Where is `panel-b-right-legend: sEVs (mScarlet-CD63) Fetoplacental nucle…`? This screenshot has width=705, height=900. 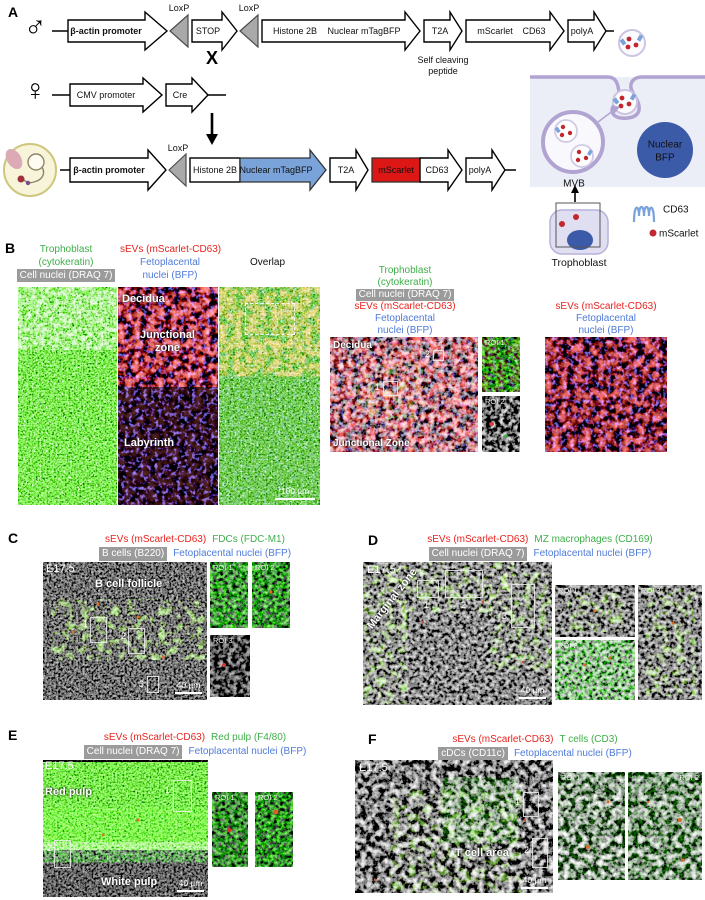
panel-b-right-legend: sEVs (mScarlet-CD63) Fetoplacental nucle… is located at coordinates (606, 318).